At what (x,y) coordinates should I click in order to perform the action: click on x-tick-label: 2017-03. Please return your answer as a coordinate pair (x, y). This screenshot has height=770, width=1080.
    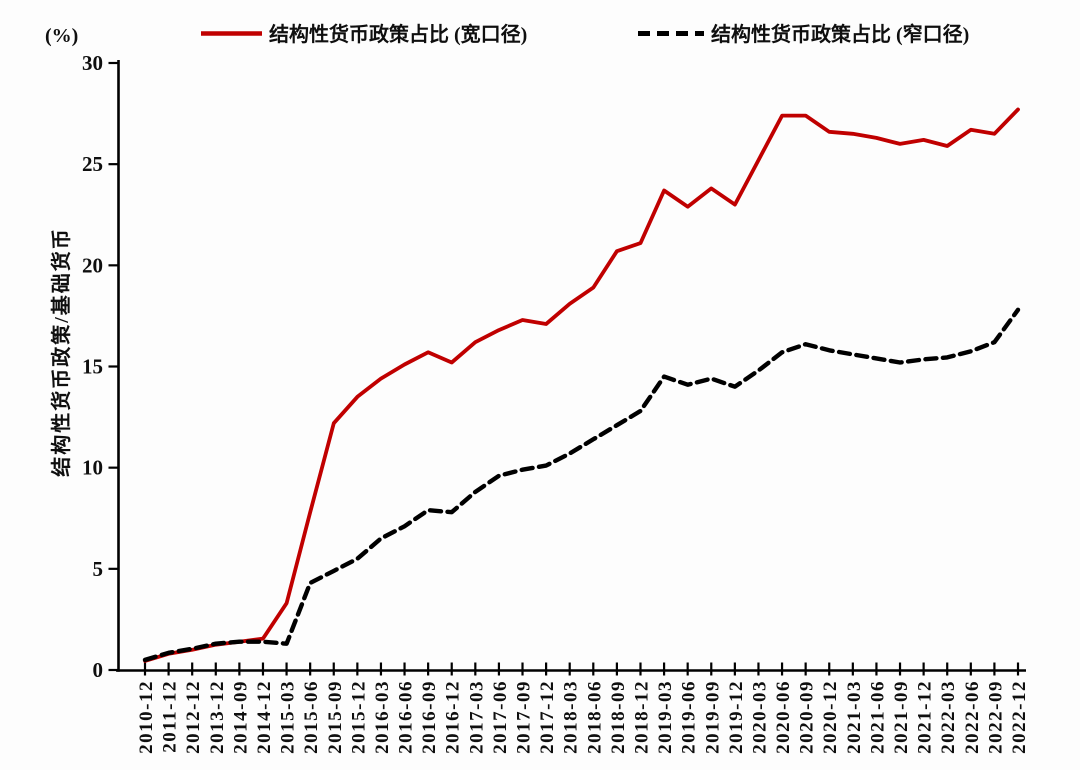
    Looking at the image, I should click on (476, 717).